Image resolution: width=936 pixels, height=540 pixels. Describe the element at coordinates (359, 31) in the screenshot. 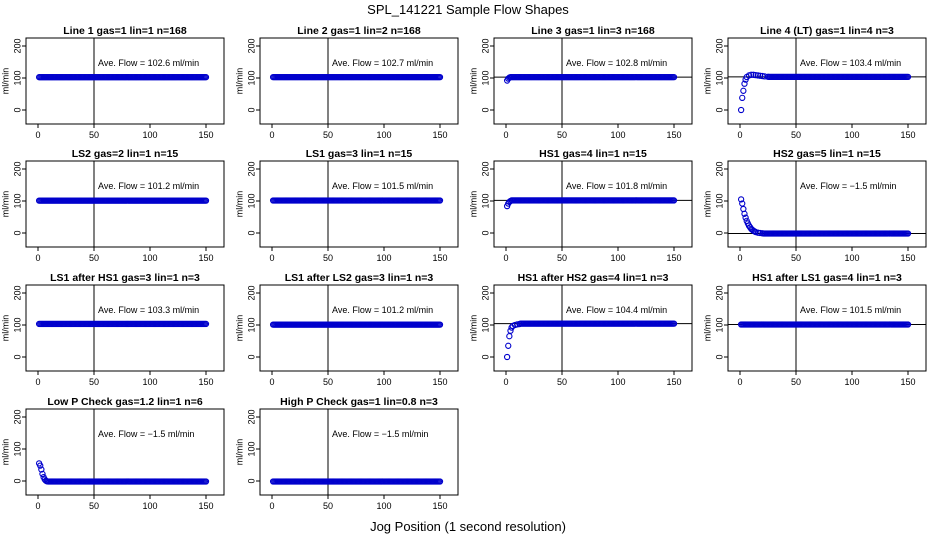

I see `panel-title: Line 2 gas=1 lin=2 n=168` at that location.